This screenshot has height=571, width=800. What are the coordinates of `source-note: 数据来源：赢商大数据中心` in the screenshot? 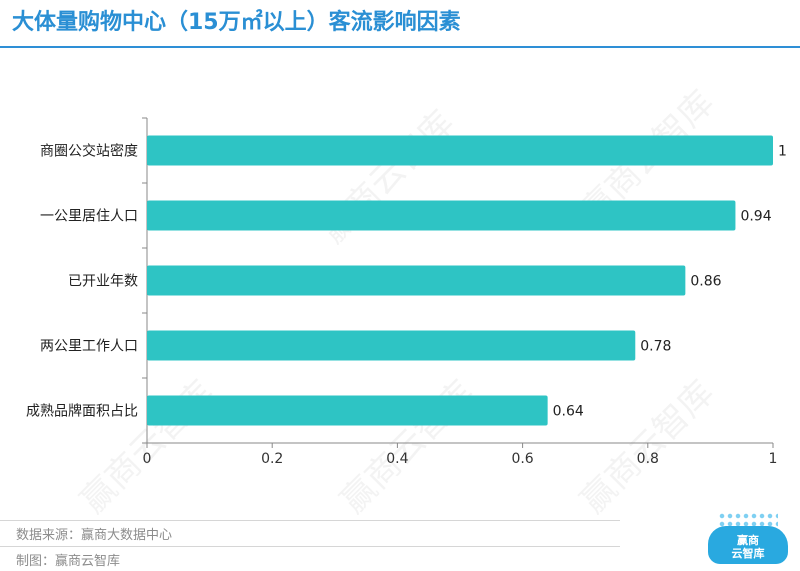 It's located at (94, 535).